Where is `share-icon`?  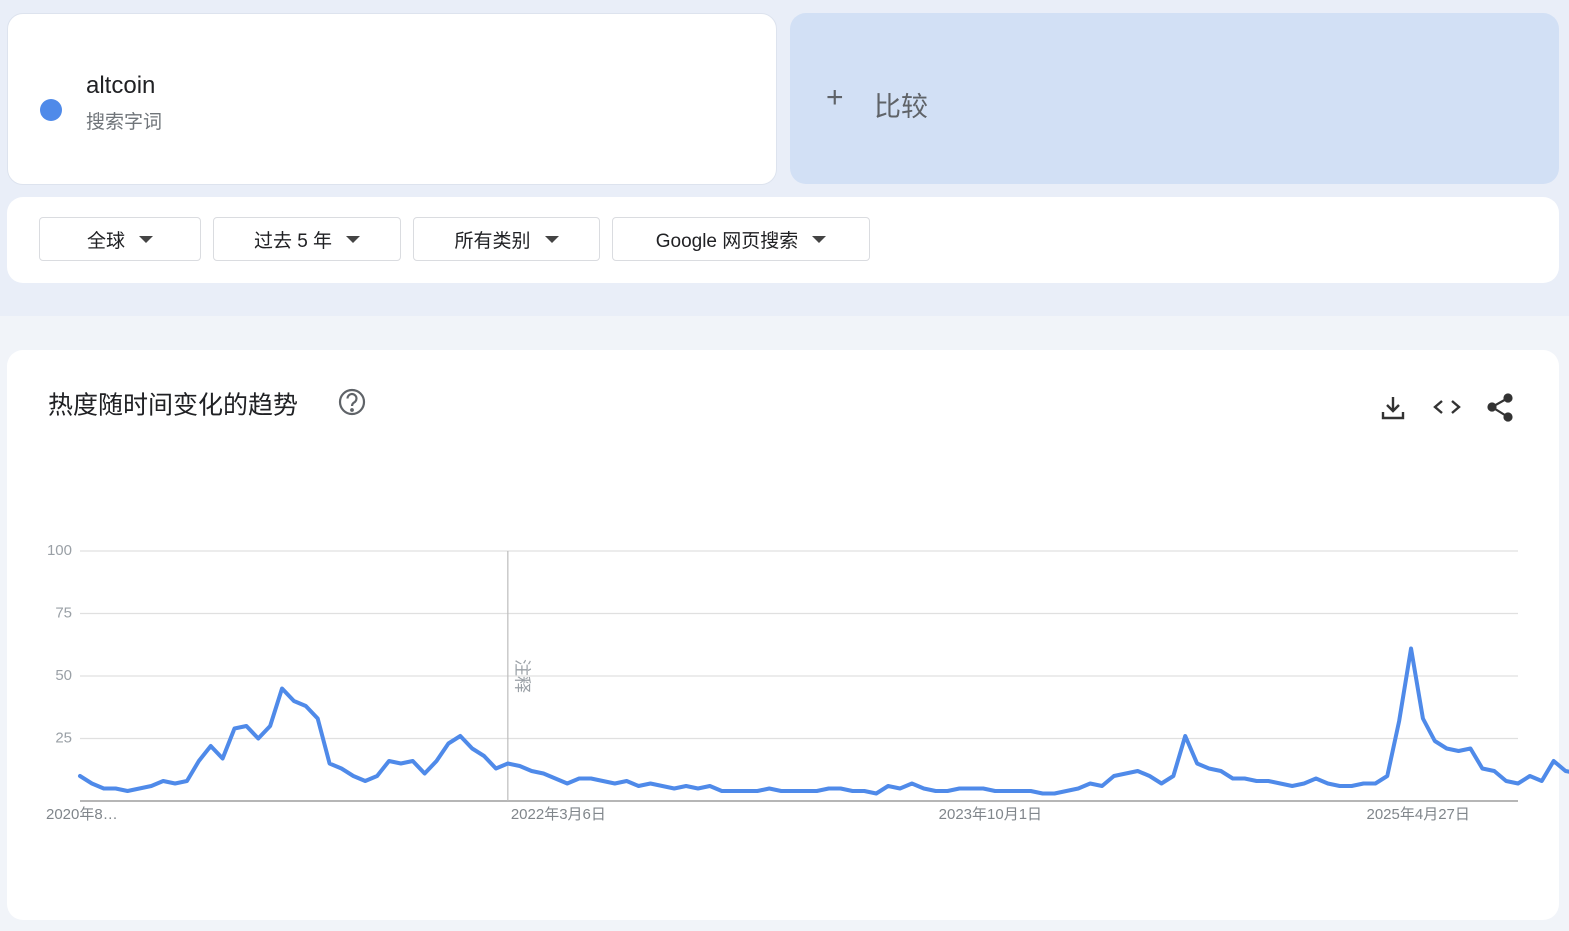 share-icon is located at coordinates (1500, 407).